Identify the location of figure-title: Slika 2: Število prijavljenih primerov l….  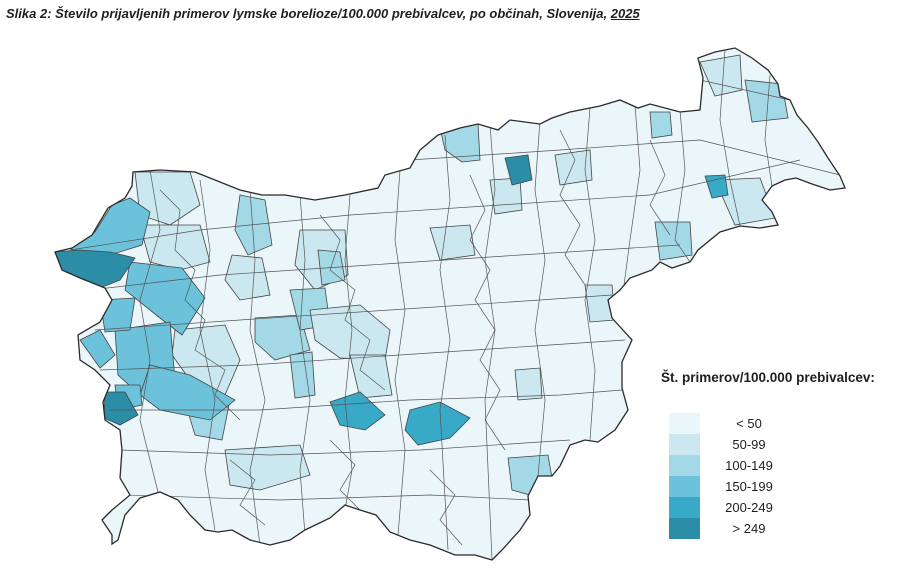
(323, 13).